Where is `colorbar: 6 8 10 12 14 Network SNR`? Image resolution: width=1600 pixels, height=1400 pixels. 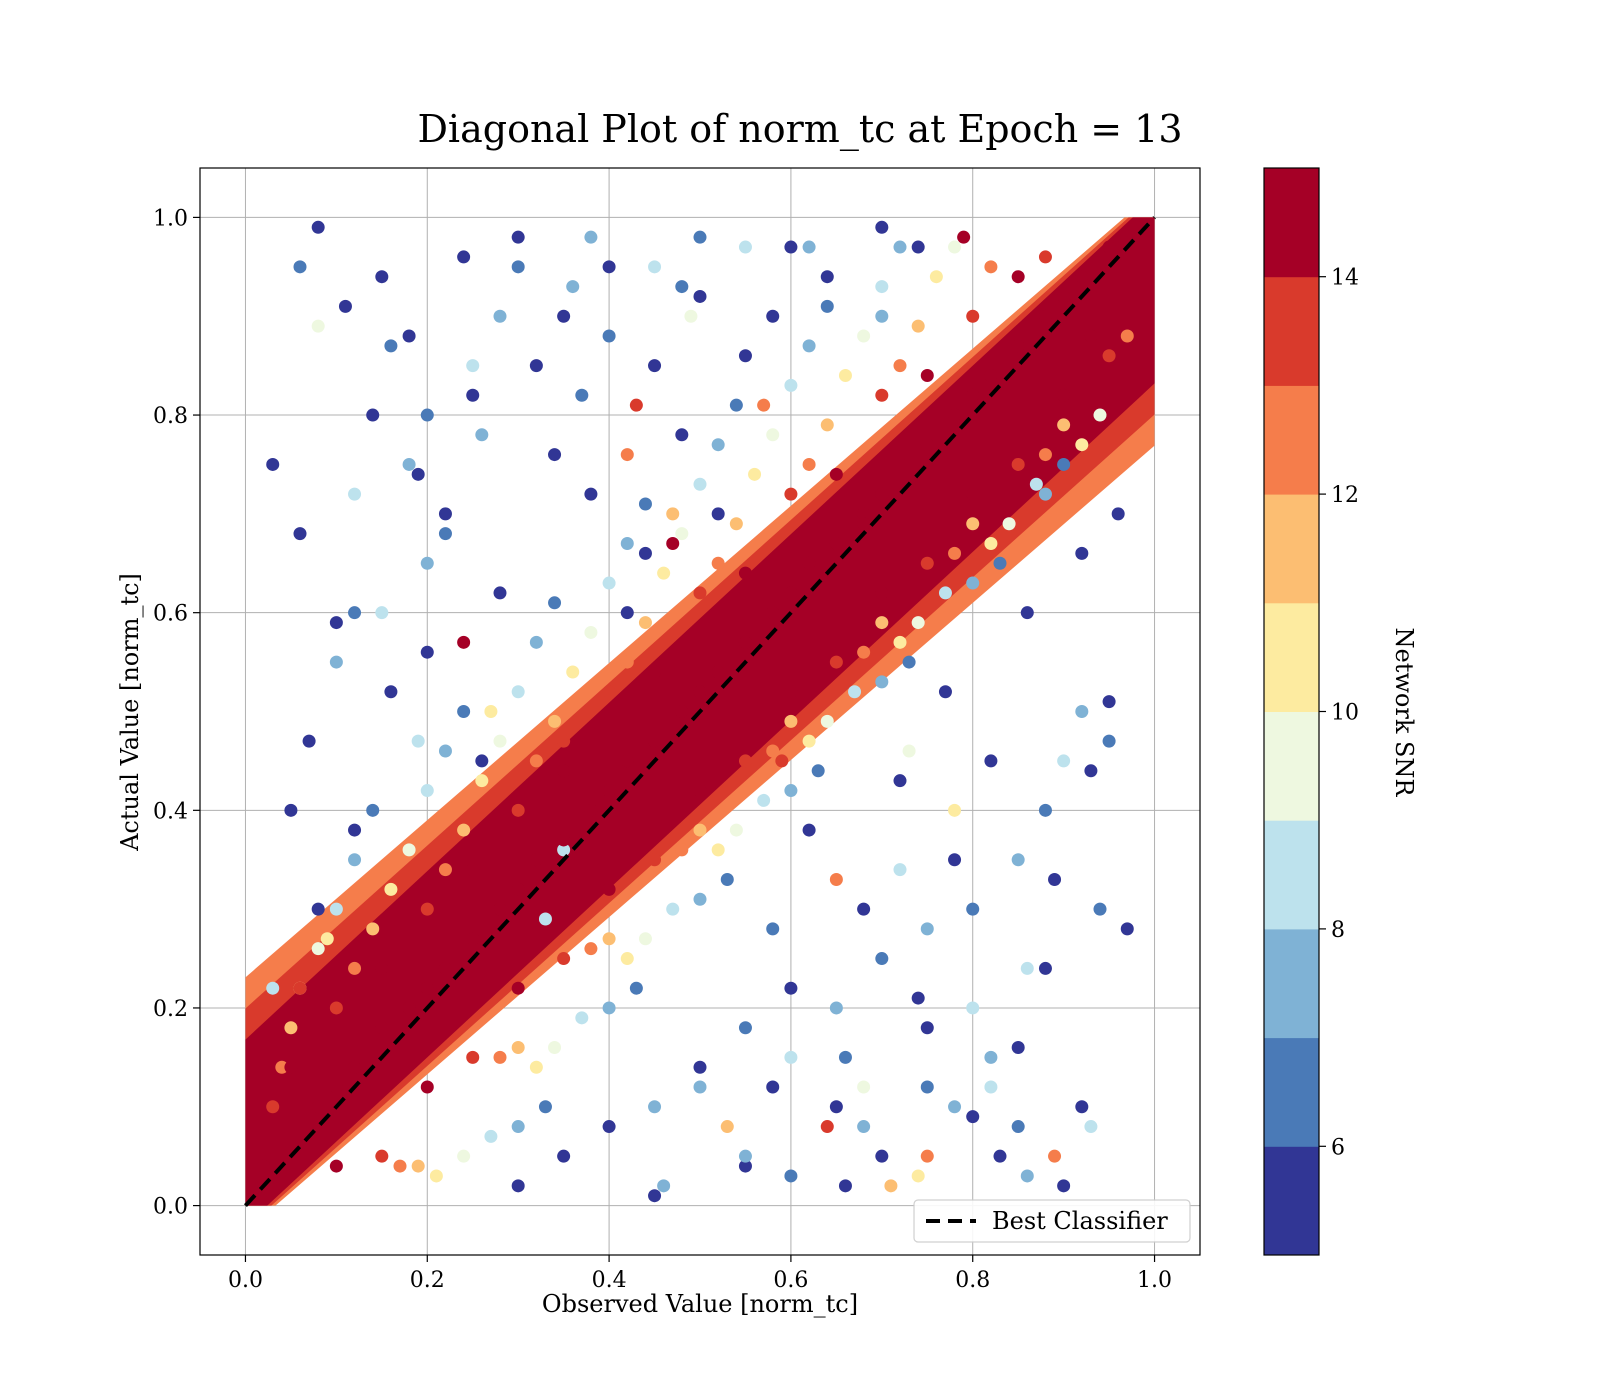 colorbar: 6 8 10 12 14 Network SNR is located at coordinates (1340, 711).